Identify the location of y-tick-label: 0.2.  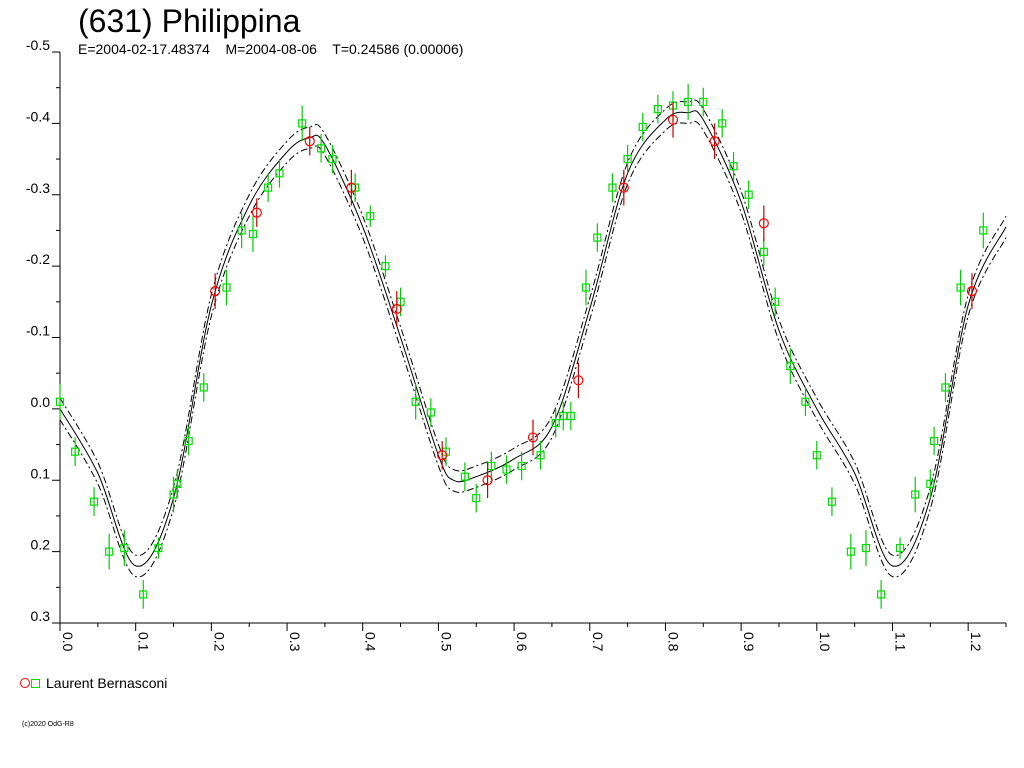
(41, 545).